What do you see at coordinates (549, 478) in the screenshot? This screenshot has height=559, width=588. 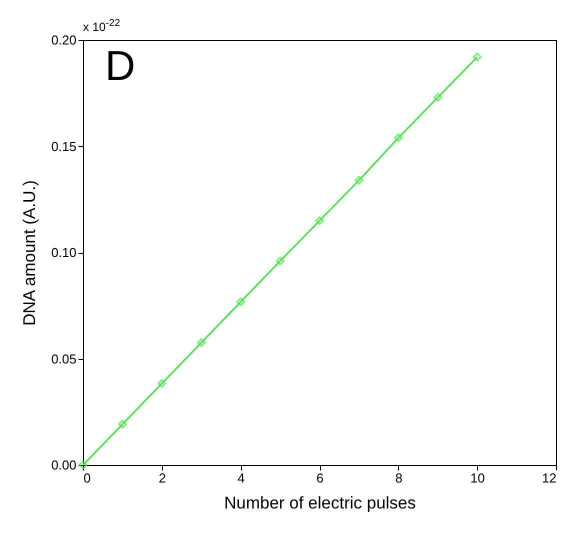 I see `x-tick-label: 12` at bounding box center [549, 478].